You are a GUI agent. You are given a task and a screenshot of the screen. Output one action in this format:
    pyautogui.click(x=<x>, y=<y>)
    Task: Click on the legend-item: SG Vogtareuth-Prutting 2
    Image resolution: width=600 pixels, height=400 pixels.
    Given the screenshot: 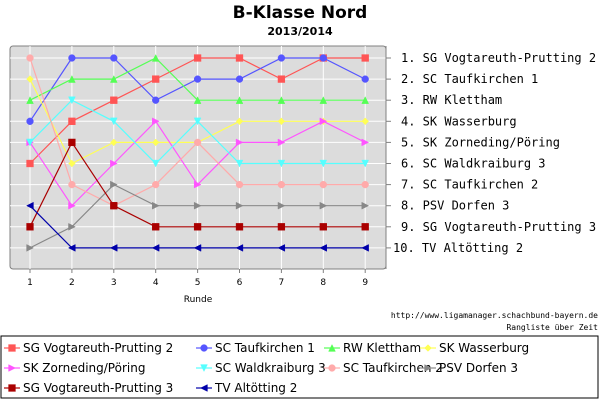 What is the action you would take?
    pyautogui.click(x=88, y=348)
    